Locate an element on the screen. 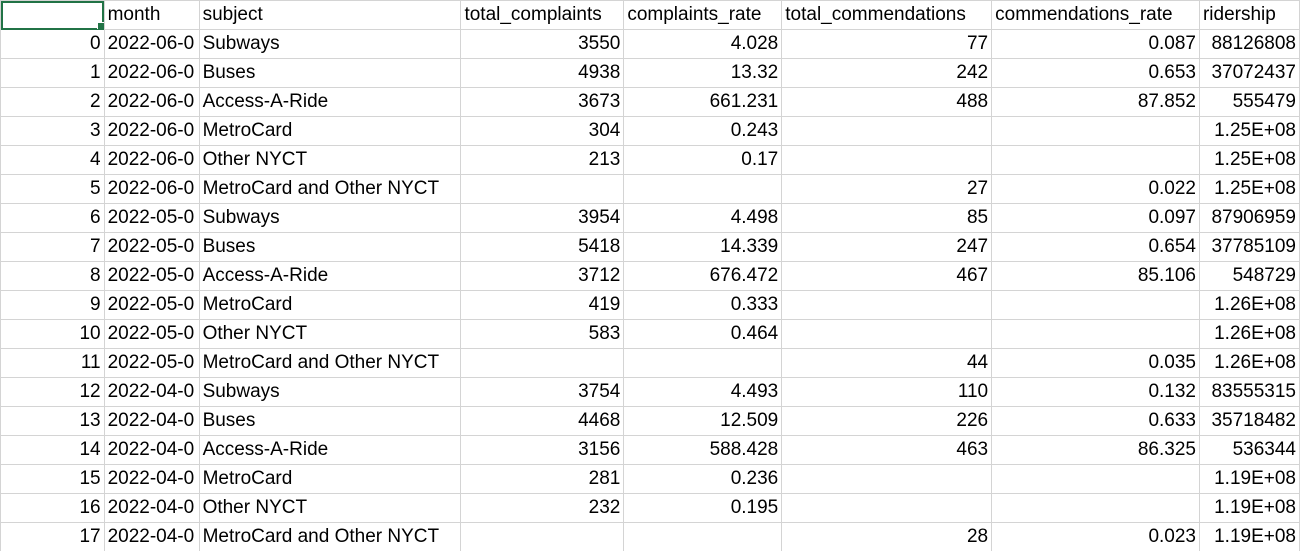 Image resolution: width=1300 pixels, height=551 pixels. cell-ridership: 1.25E+08 is located at coordinates (1249, 131).